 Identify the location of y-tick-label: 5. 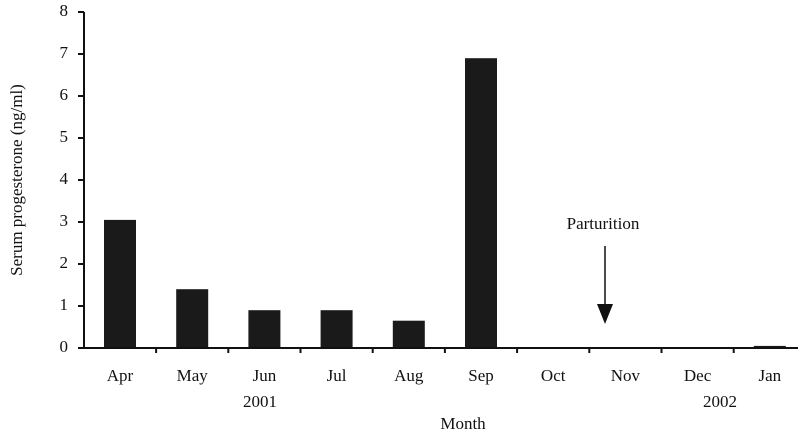
(64, 136).